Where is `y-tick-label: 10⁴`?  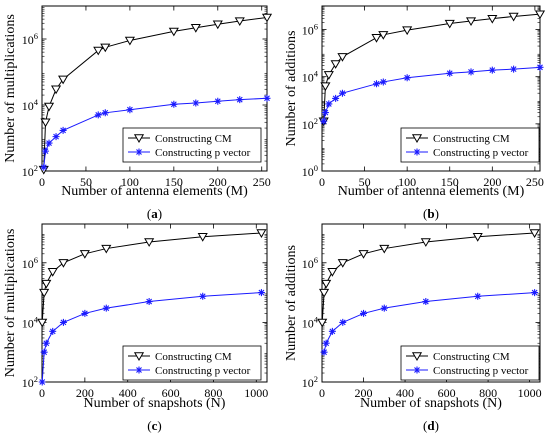 y-tick-label: 10⁴ is located at coordinates (310, 322).